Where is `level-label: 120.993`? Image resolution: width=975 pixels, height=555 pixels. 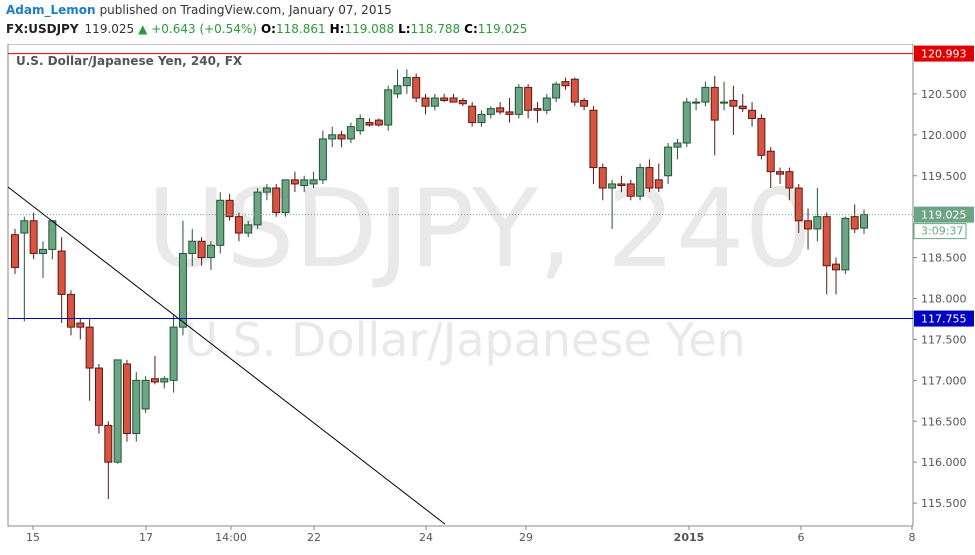 level-label: 120.993 is located at coordinates (944, 54).